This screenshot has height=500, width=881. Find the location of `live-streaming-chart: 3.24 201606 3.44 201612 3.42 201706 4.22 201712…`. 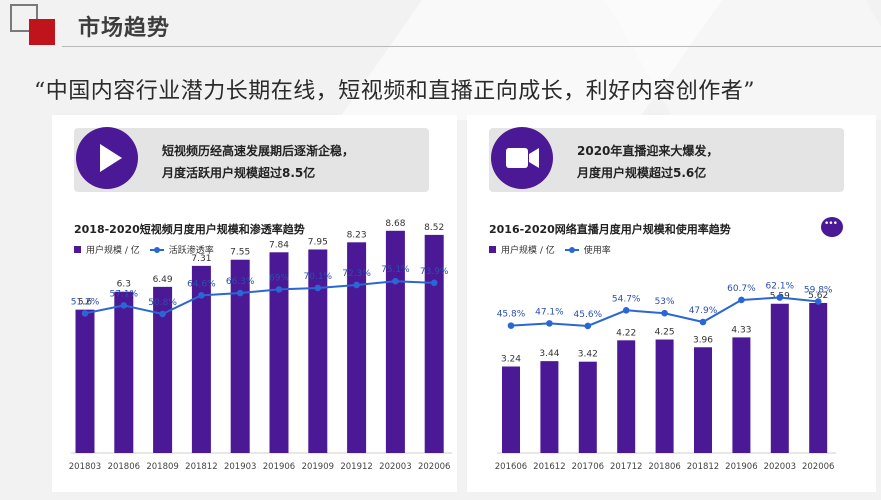

live-streaming-chart: 3.24 201606 3.44 201612 3.42 201706 4.22 201712… is located at coordinates (666, 377).